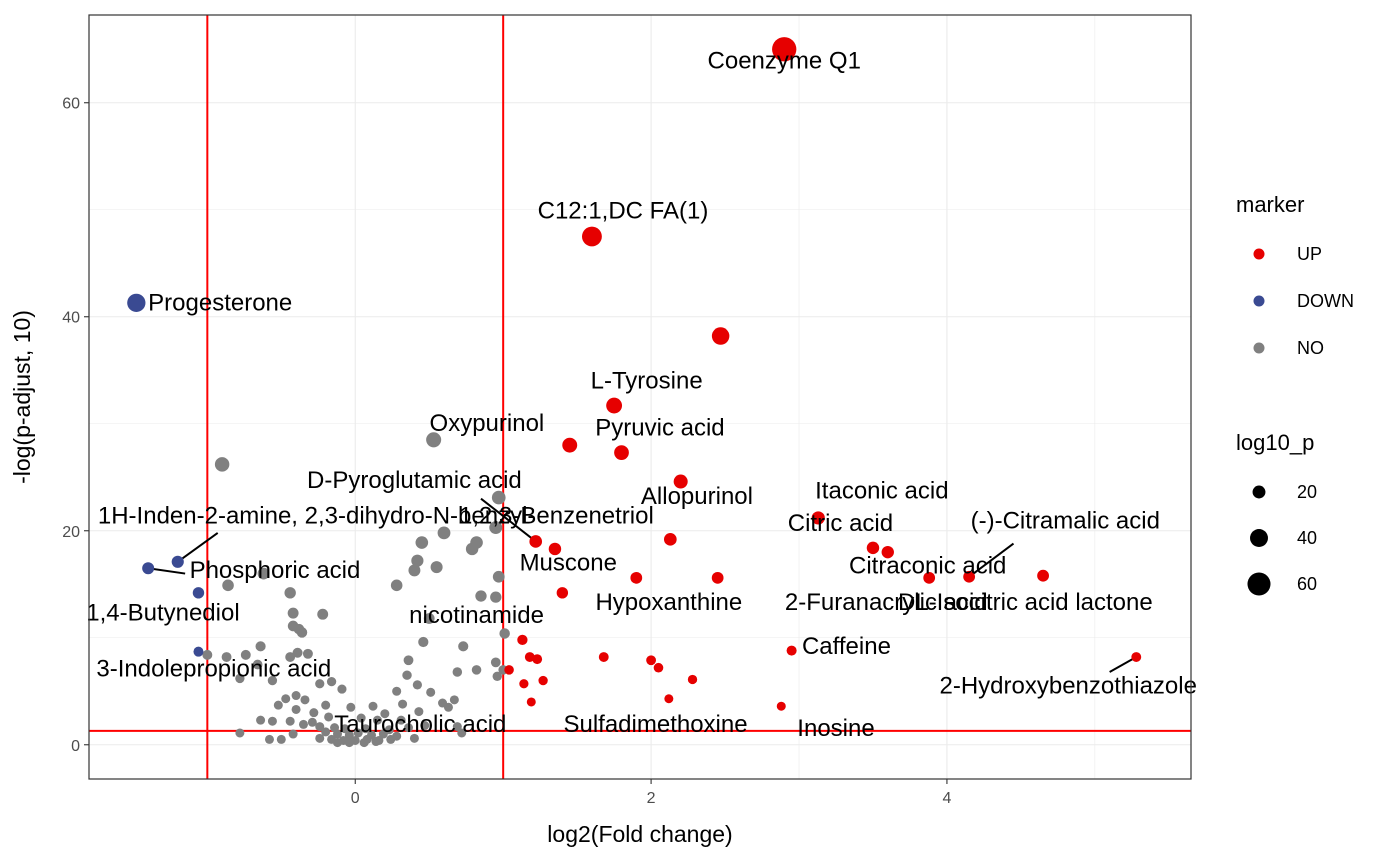 This screenshot has width=1400, height=865. Describe the element at coordinates (1270, 204) in the screenshot. I see `legend-color-title: marker` at that location.